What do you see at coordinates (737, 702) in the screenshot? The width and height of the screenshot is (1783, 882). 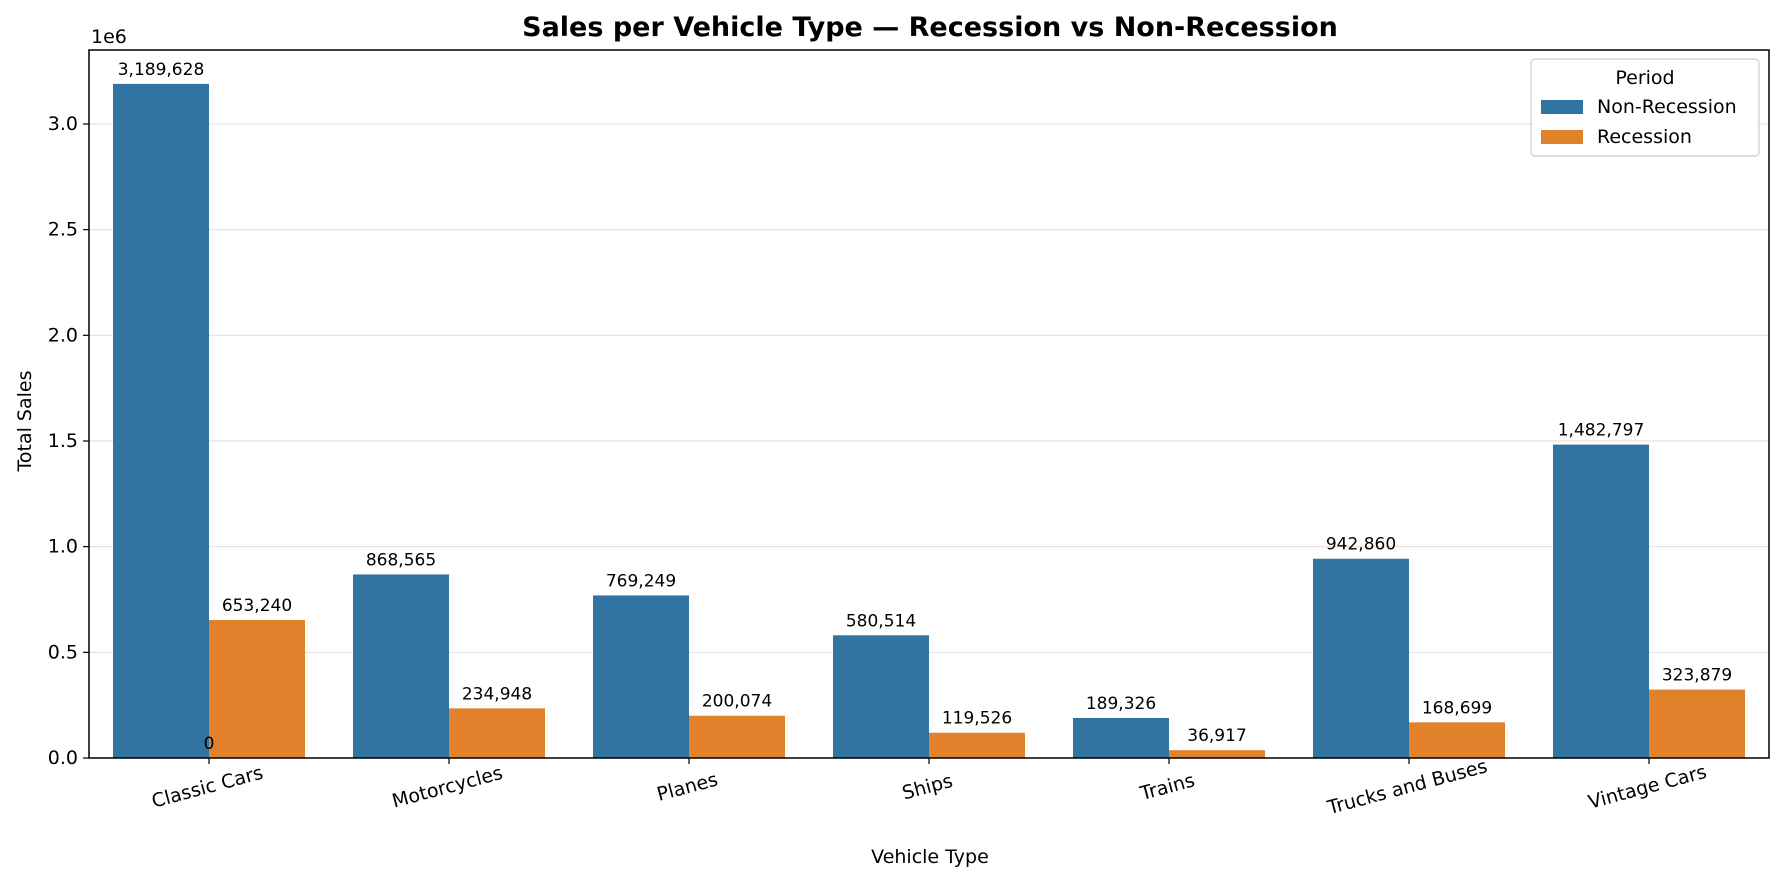 I see `bar-value-label: 200,074` at bounding box center [737, 702].